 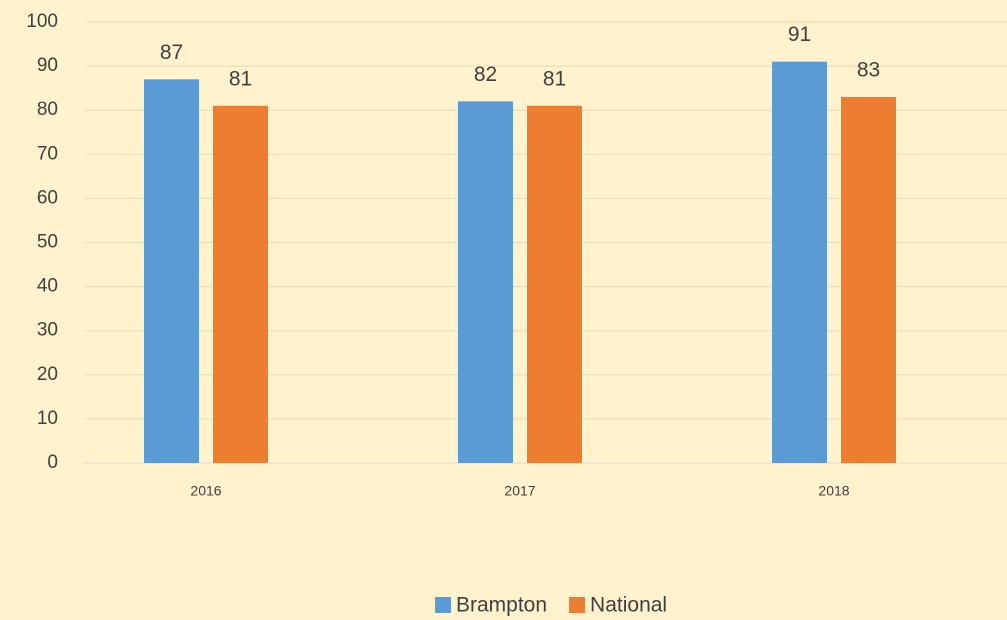 I want to click on data-label: 87, so click(x=171, y=52).